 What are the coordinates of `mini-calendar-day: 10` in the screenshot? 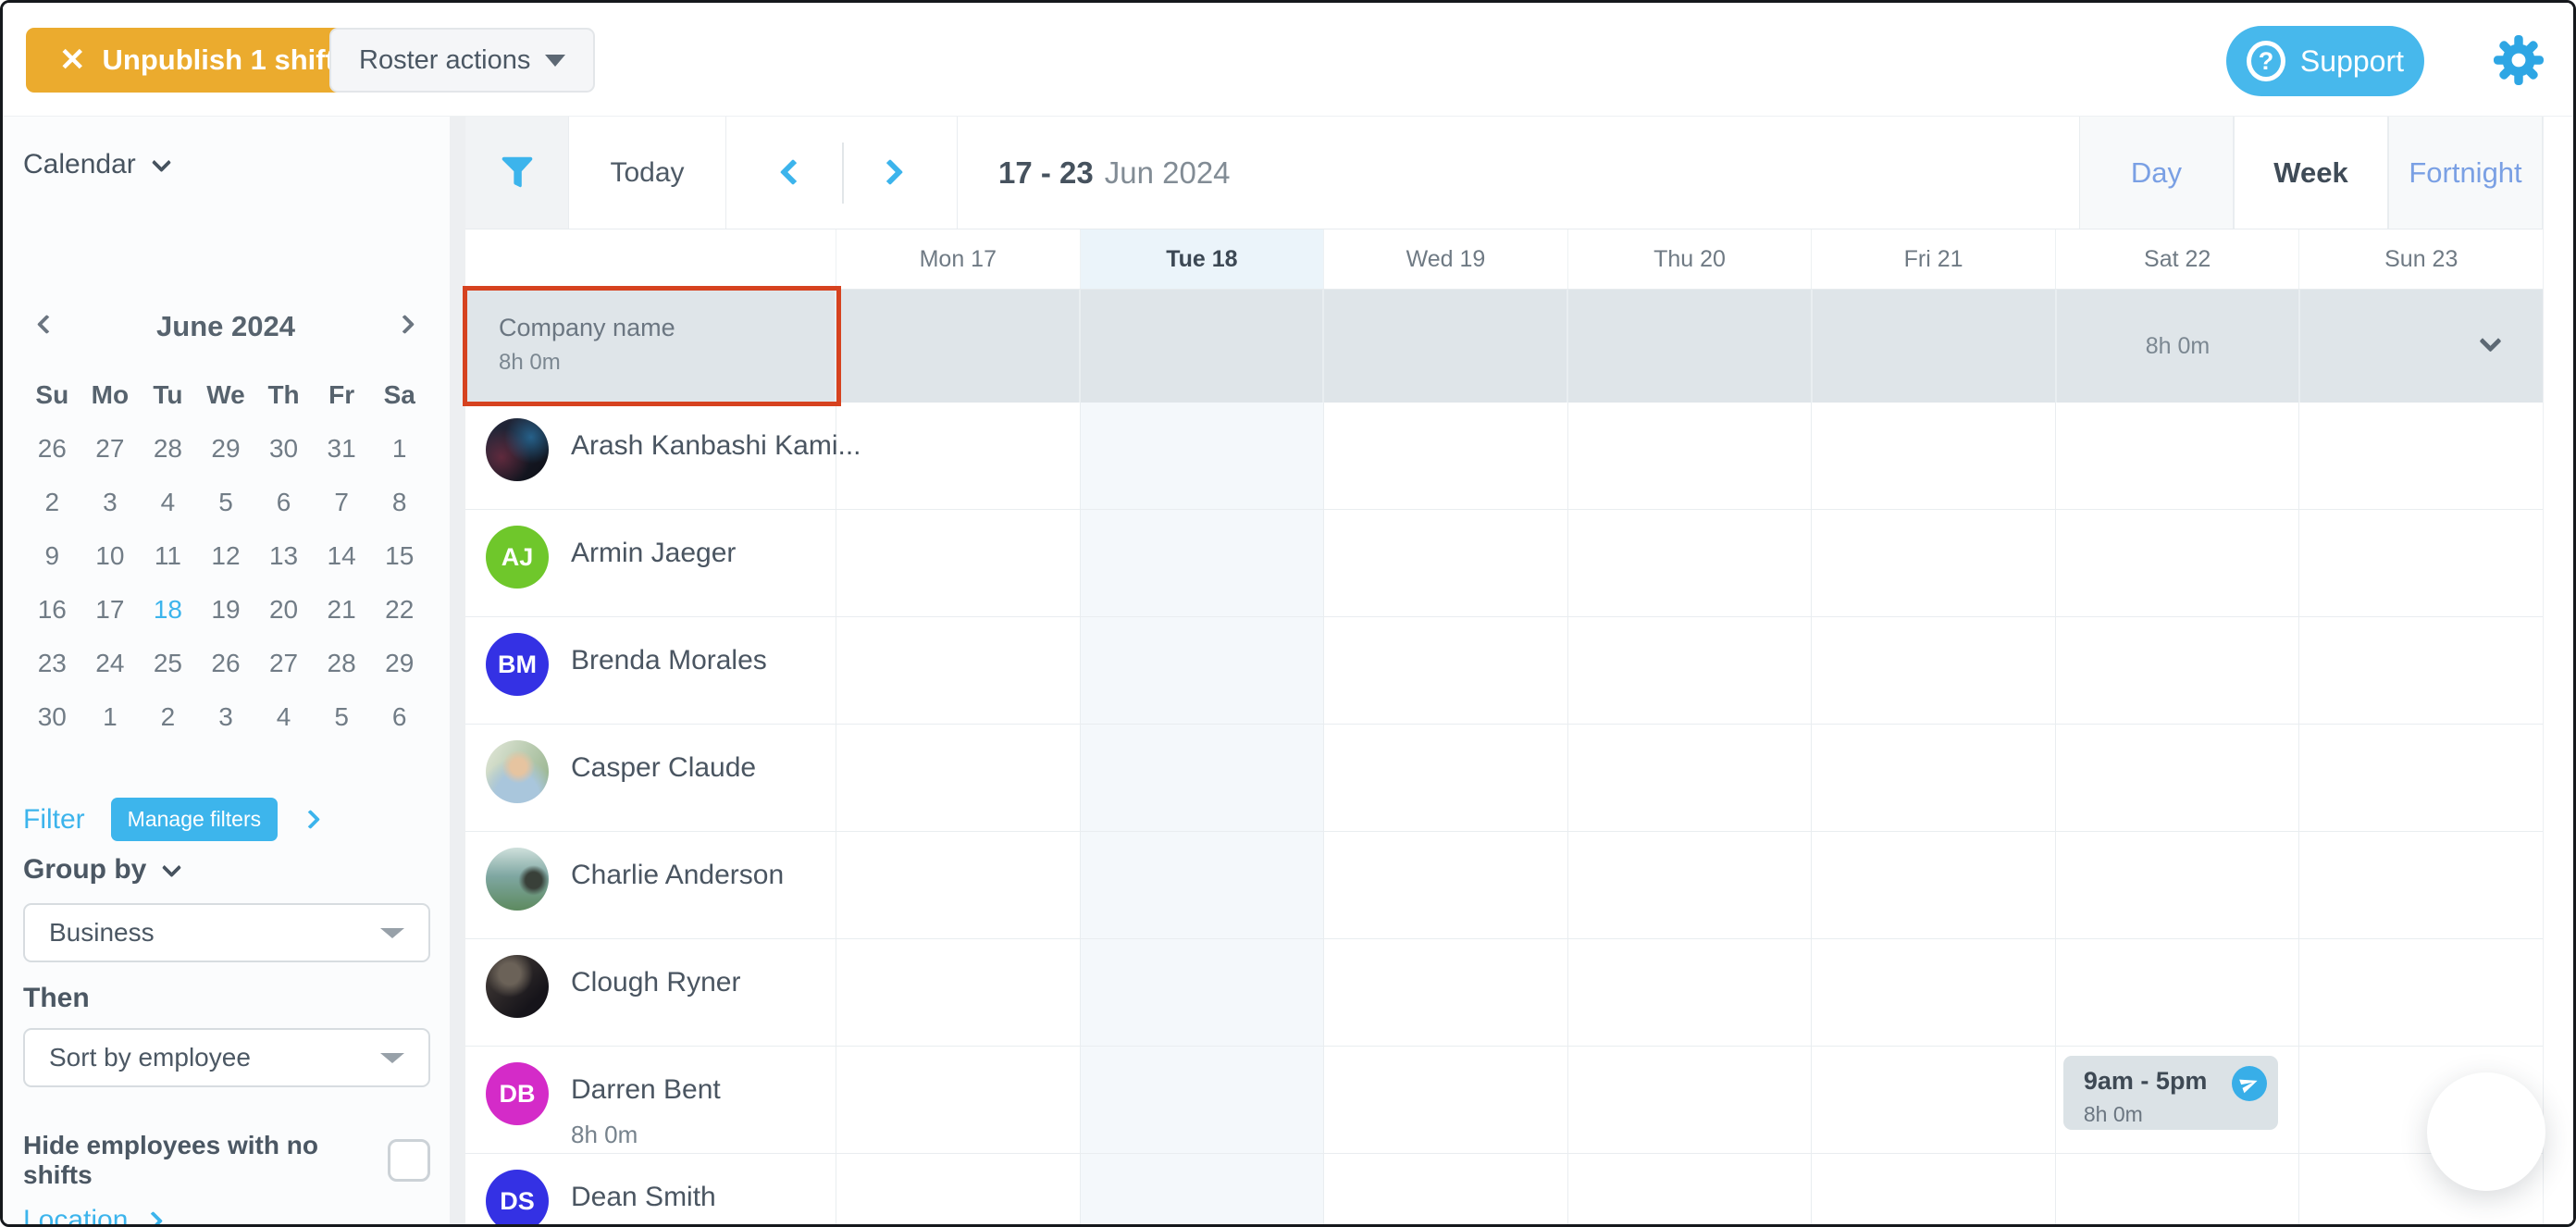 It's located at (110, 555).